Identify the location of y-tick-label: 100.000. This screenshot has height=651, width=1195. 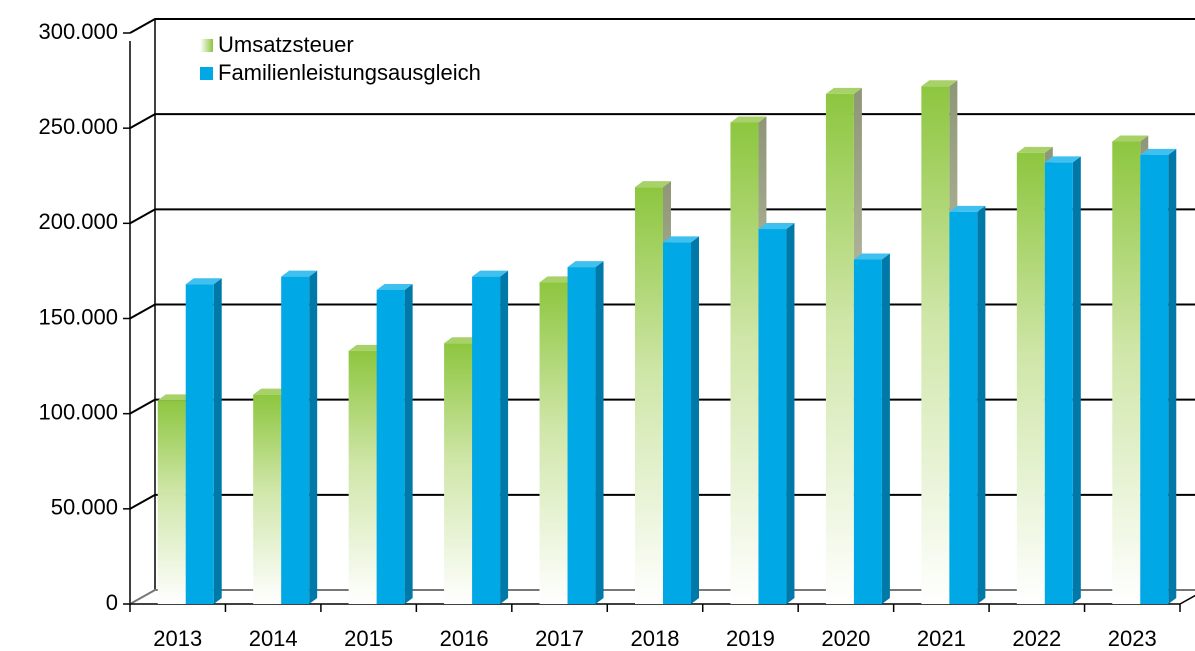
(78, 411).